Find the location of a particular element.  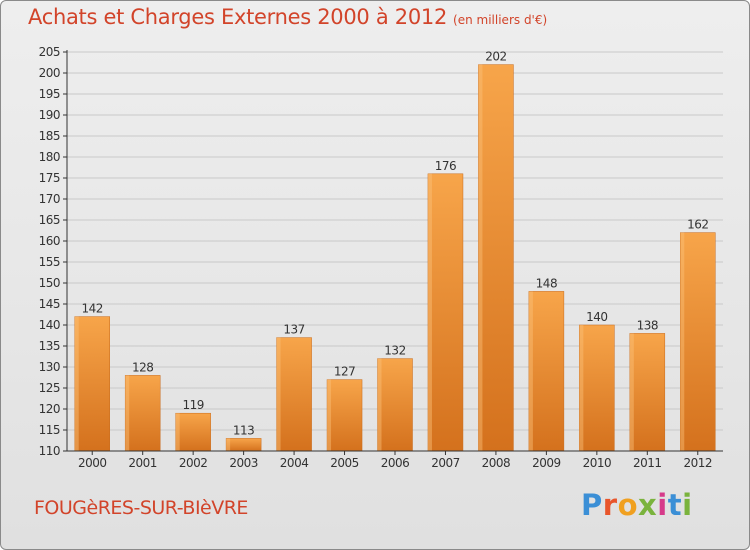

y-tick-label: 185 is located at coordinates (49, 136).